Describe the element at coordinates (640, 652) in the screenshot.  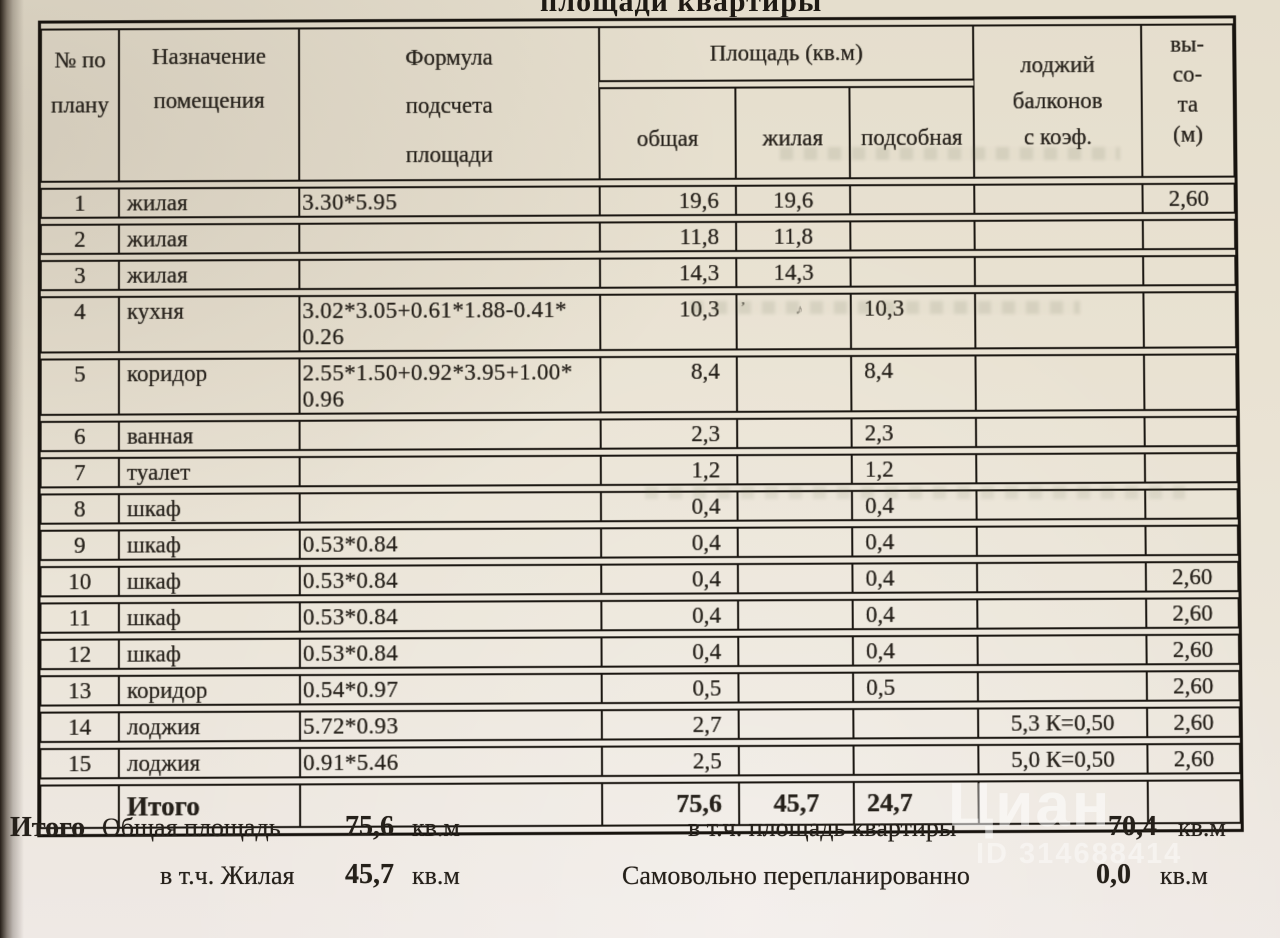
I see `table-row: 12 шкаф 0.53*0.84 0,4 0,4 2,60` at that location.